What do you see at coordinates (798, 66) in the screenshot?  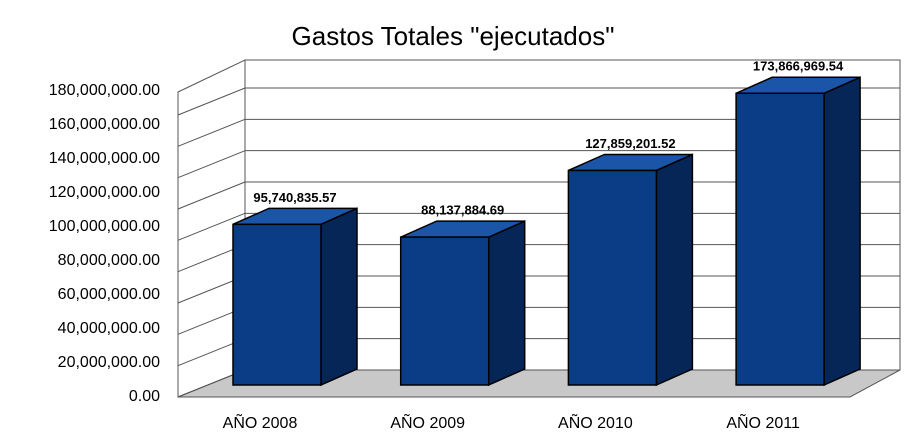 I see `value-label: 173,866,969.54` at bounding box center [798, 66].